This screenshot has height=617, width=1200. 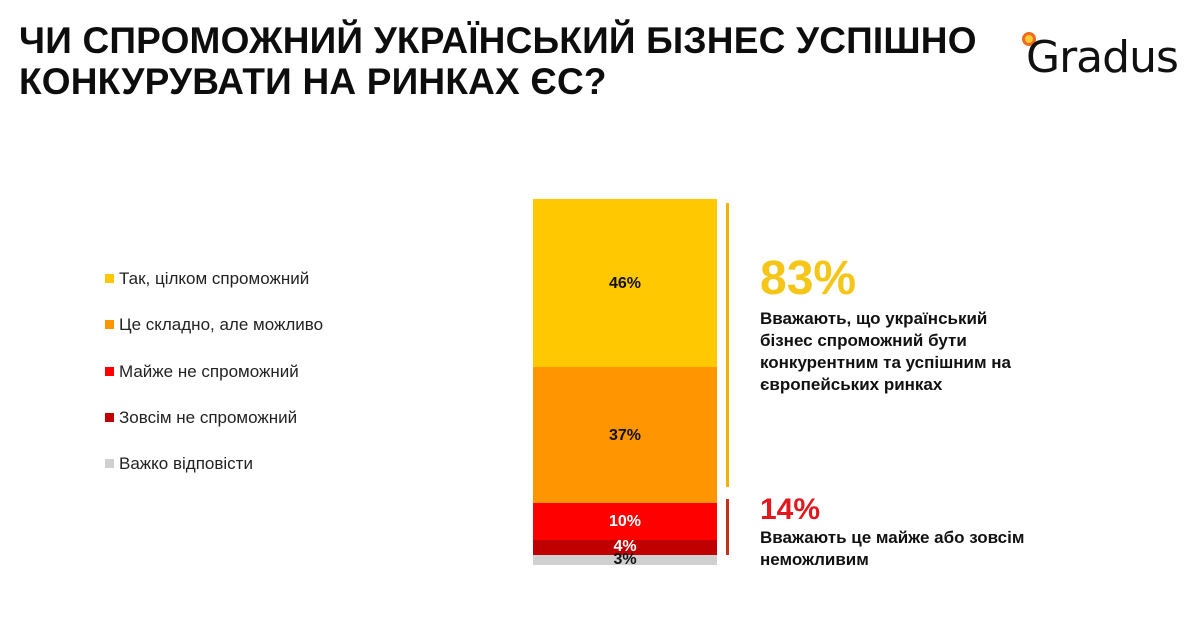 What do you see at coordinates (498, 40) in the screenshot?
I see `title-line-1: ЧИ СПРОМОЖНИЙ УКРАЇНСЬКИЙ БІЗНЕС УСПІШНО` at bounding box center [498, 40].